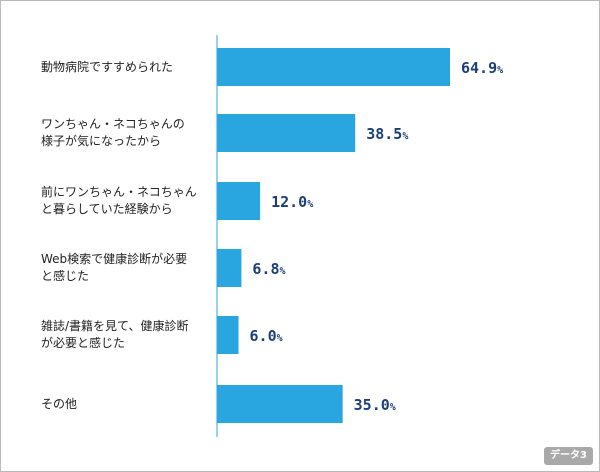 The image size is (600, 472). I want to click on value-label-4: 6.0%, so click(266, 336).